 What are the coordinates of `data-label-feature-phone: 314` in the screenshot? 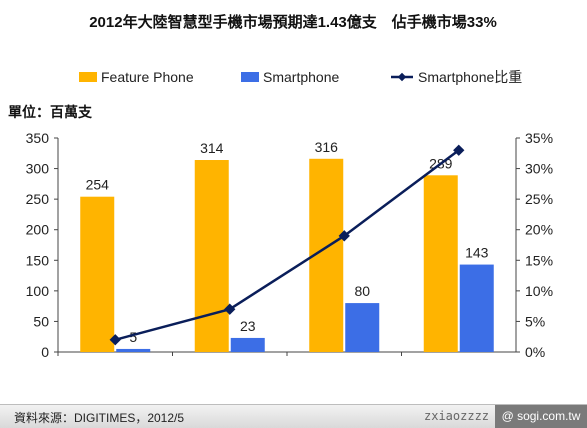 It's located at (212, 148).